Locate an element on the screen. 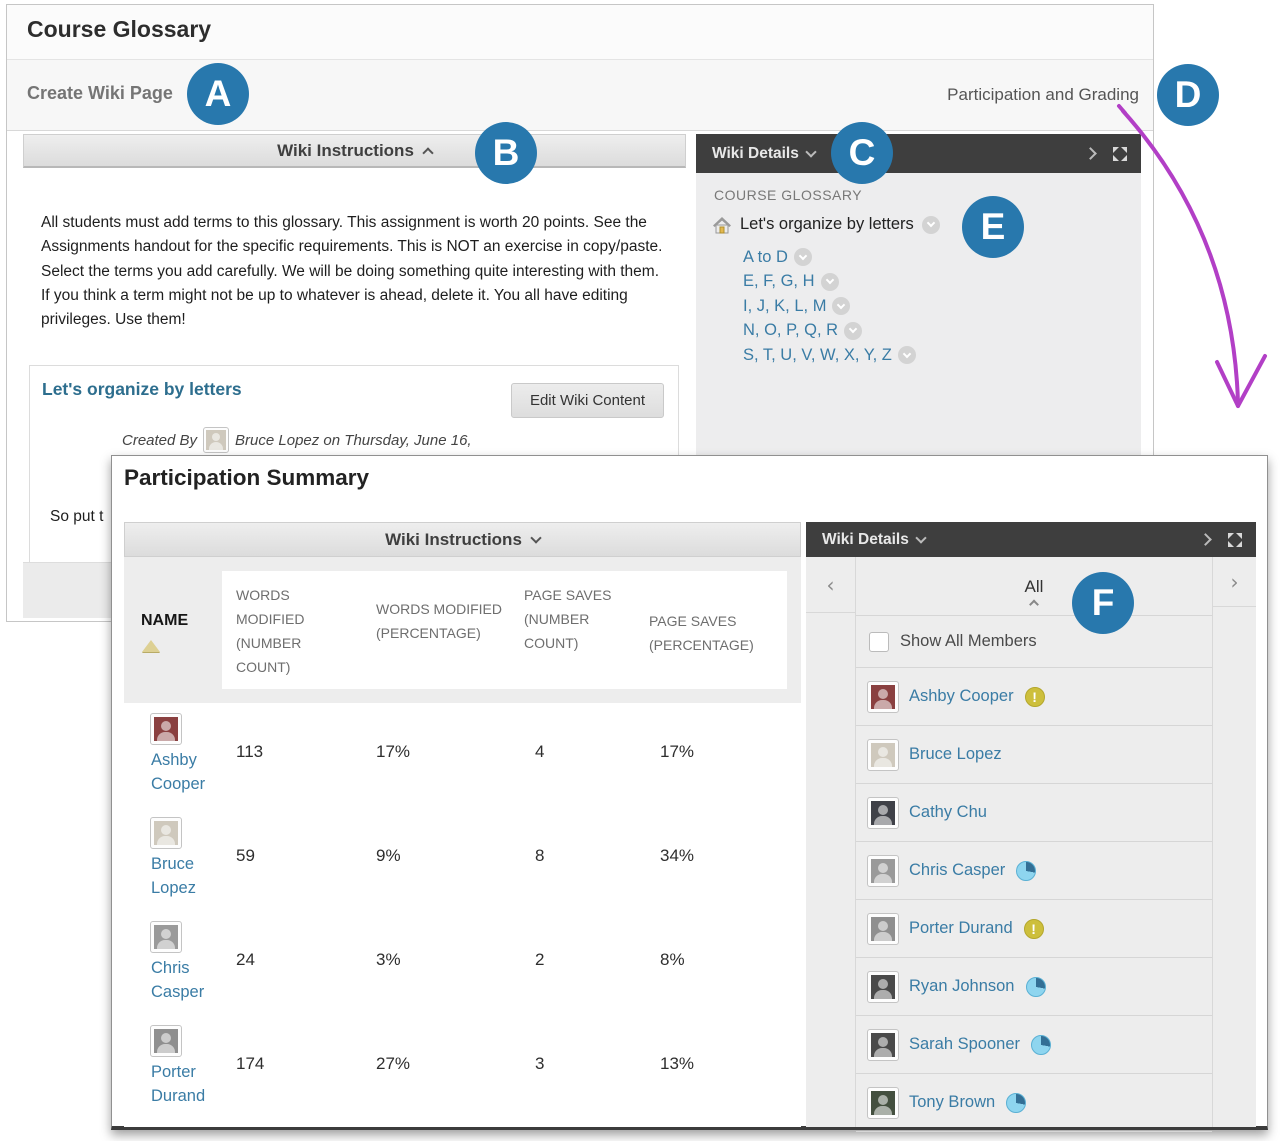 This screenshot has width=1280, height=1141. home-icon is located at coordinates (722, 224).